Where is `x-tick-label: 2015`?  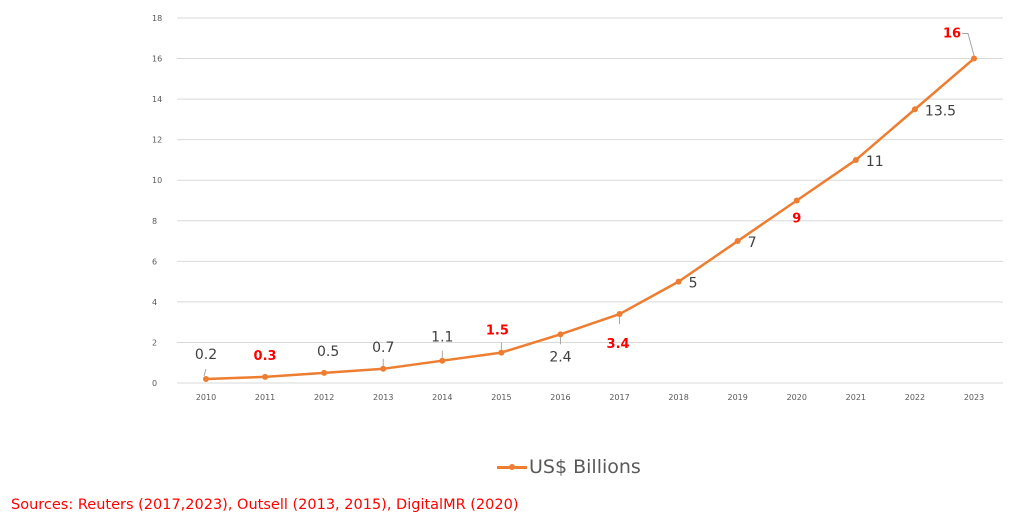 x-tick-label: 2015 is located at coordinates (501, 397).